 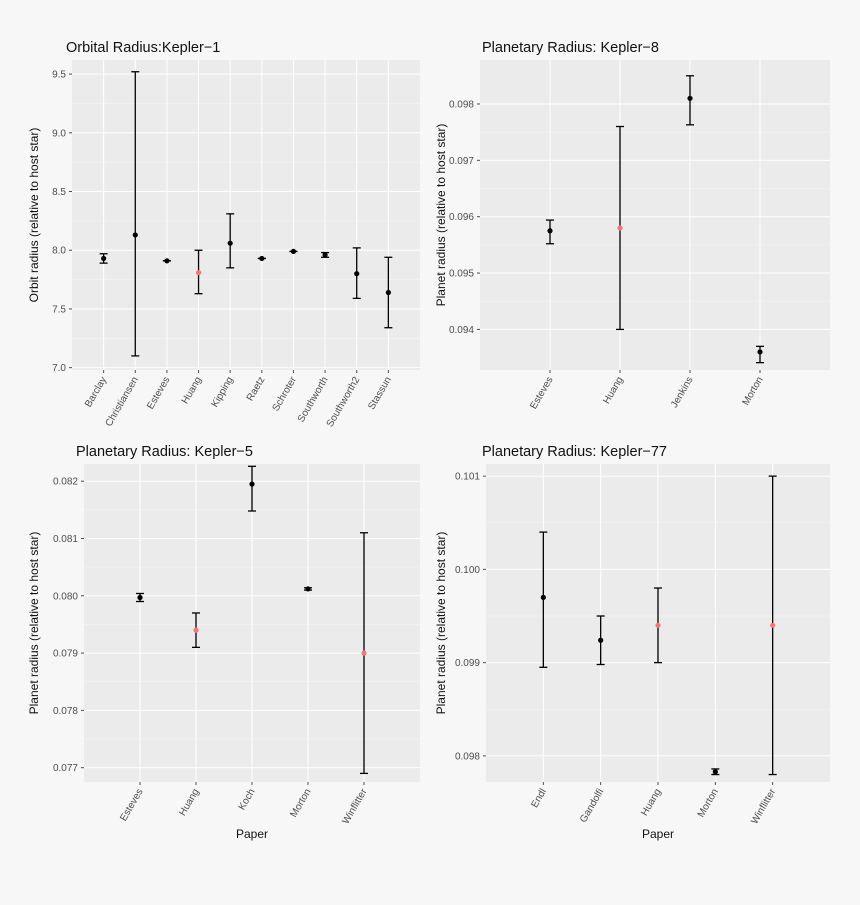 What do you see at coordinates (539, 798) in the screenshot?
I see `x-tick-label: Endl` at bounding box center [539, 798].